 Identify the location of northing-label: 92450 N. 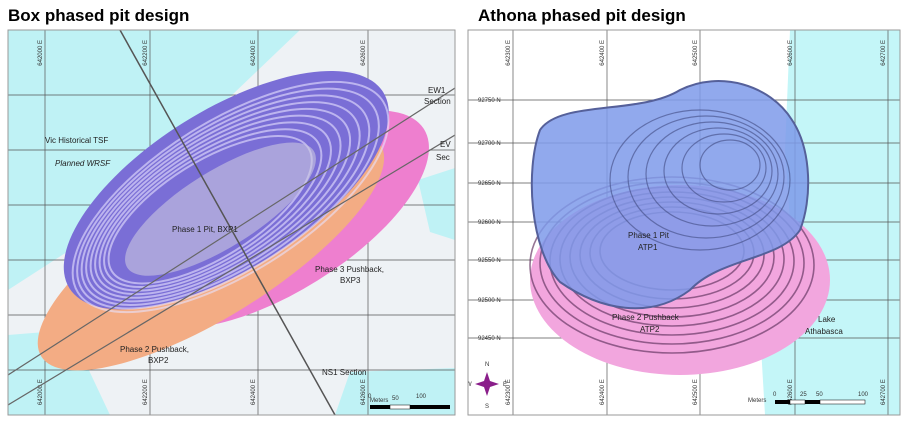
(489, 339).